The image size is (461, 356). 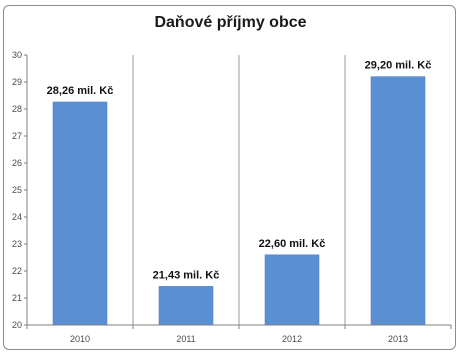 What do you see at coordinates (17, 55) in the screenshot?
I see `y-tick-label: 30` at bounding box center [17, 55].